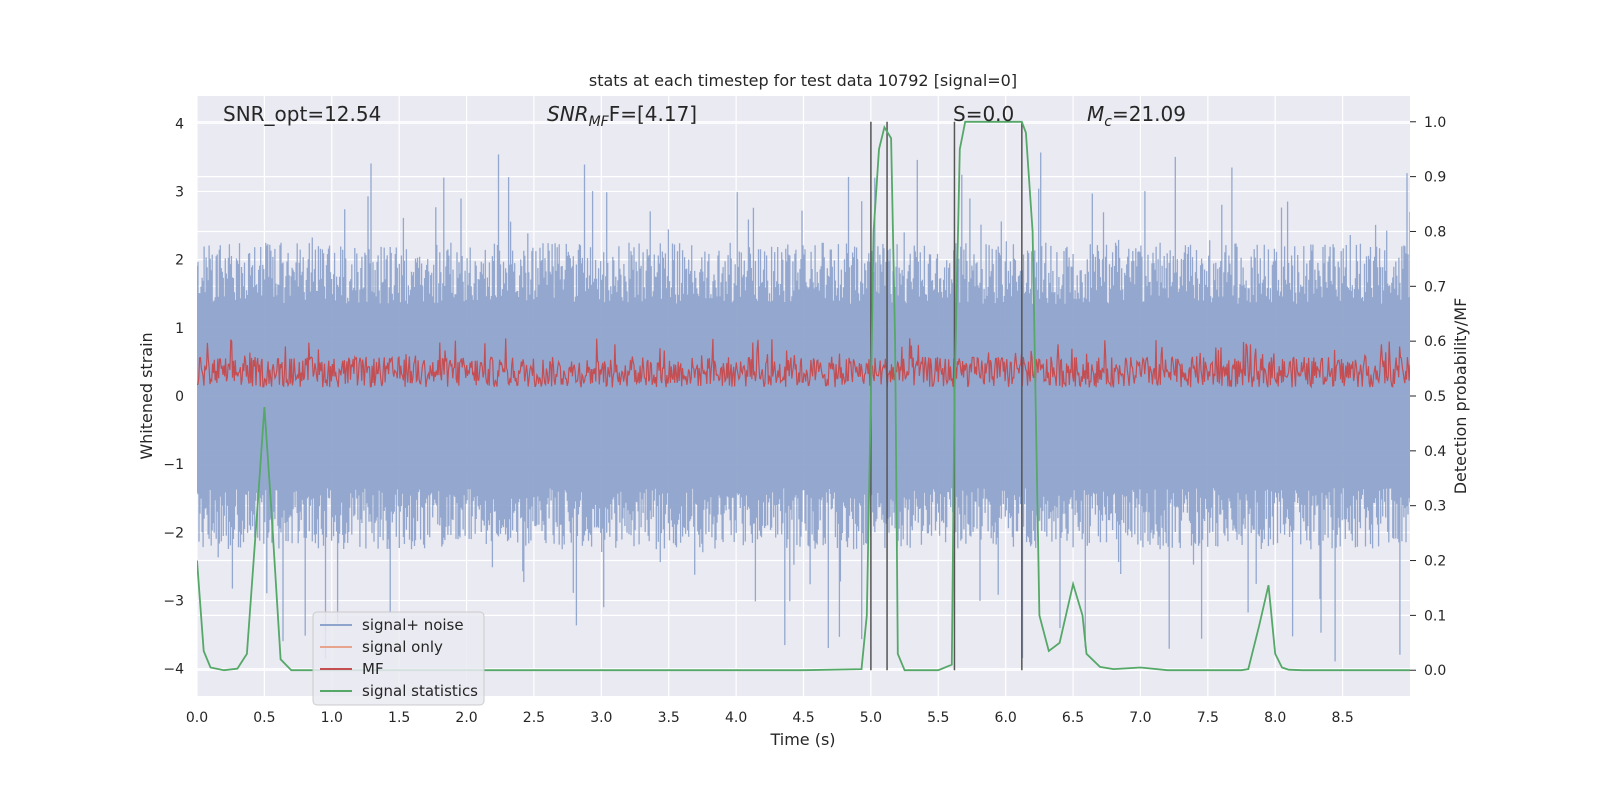  What do you see at coordinates (599, 122) in the screenshot?
I see `annotation-snr-mf-sub: MF` at bounding box center [599, 122].